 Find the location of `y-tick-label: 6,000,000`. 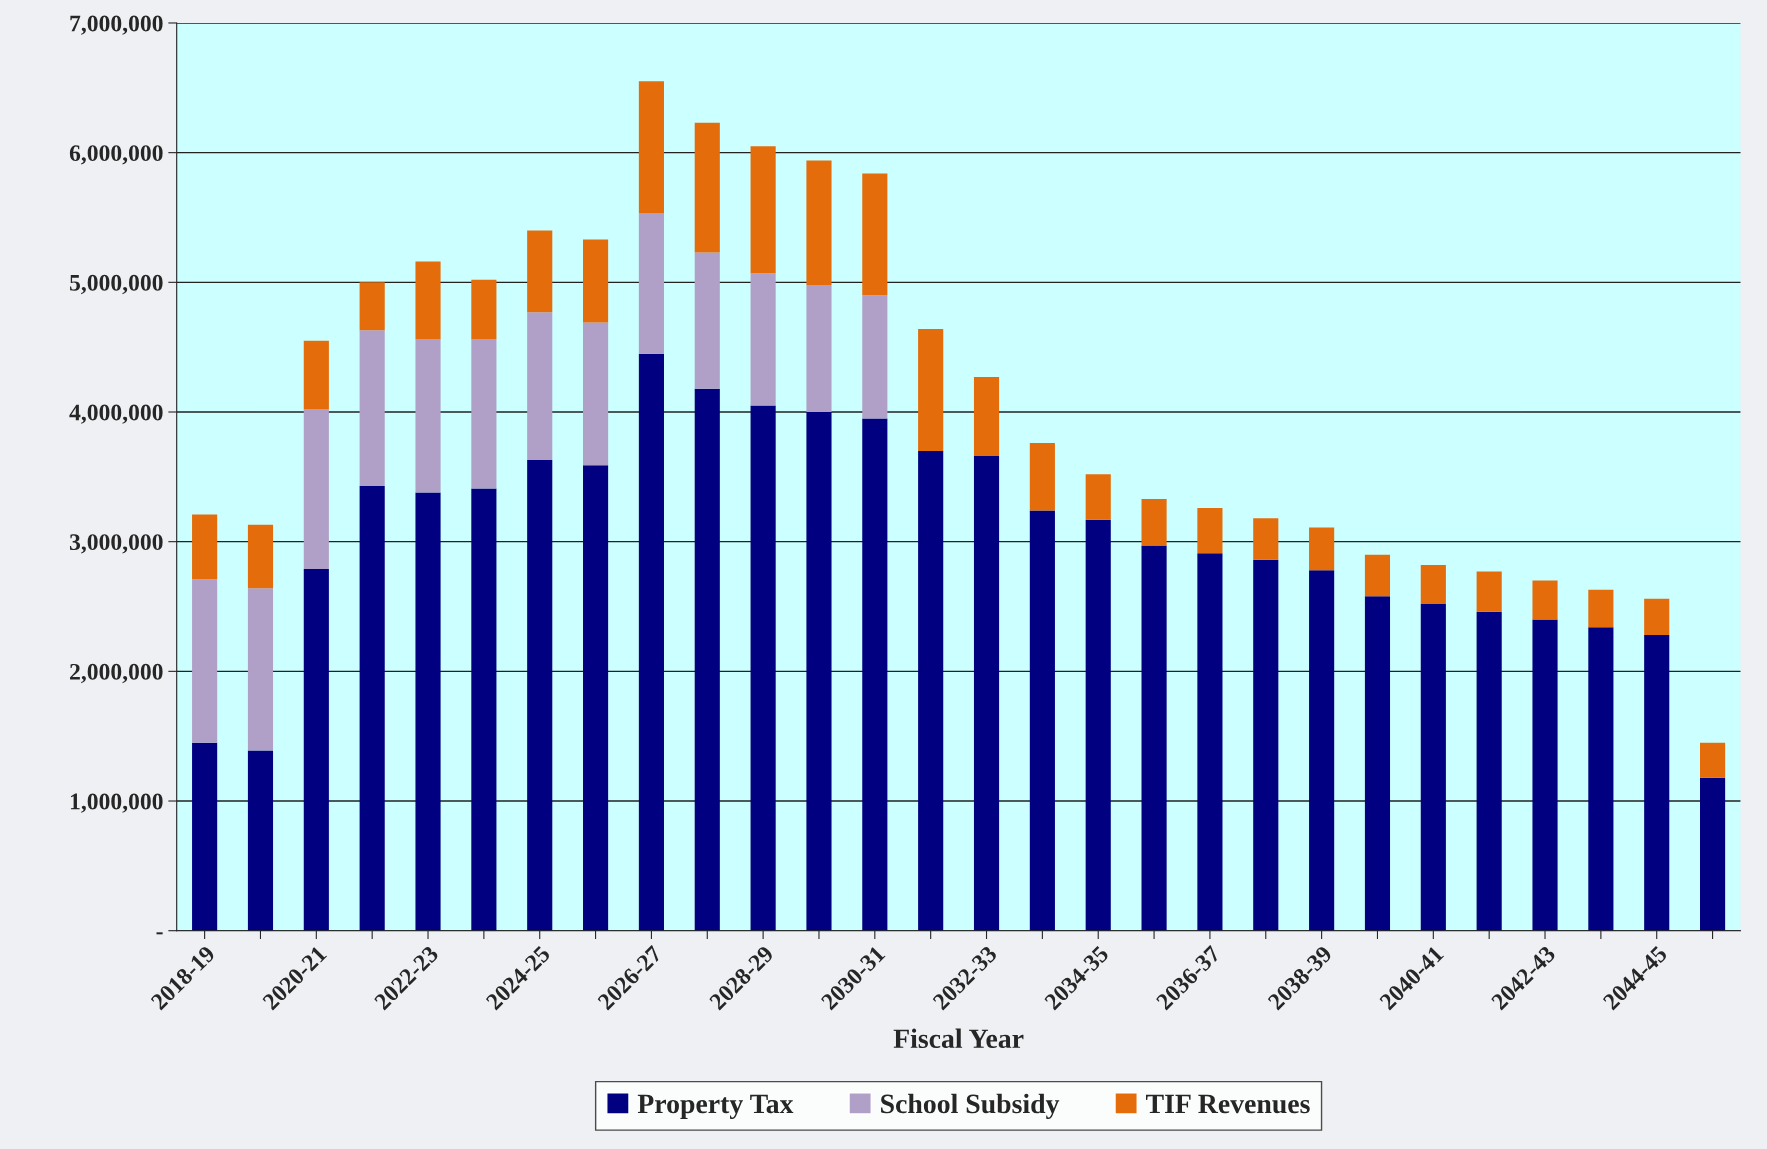

y-tick-label: 6,000,000 is located at coordinates (116, 155).